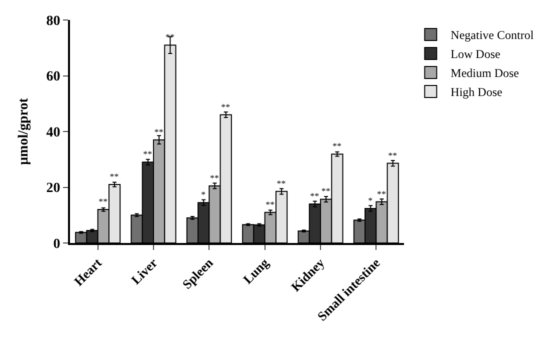  What do you see at coordinates (53, 21) in the screenshot?
I see `y-tick-label: 80` at bounding box center [53, 21].